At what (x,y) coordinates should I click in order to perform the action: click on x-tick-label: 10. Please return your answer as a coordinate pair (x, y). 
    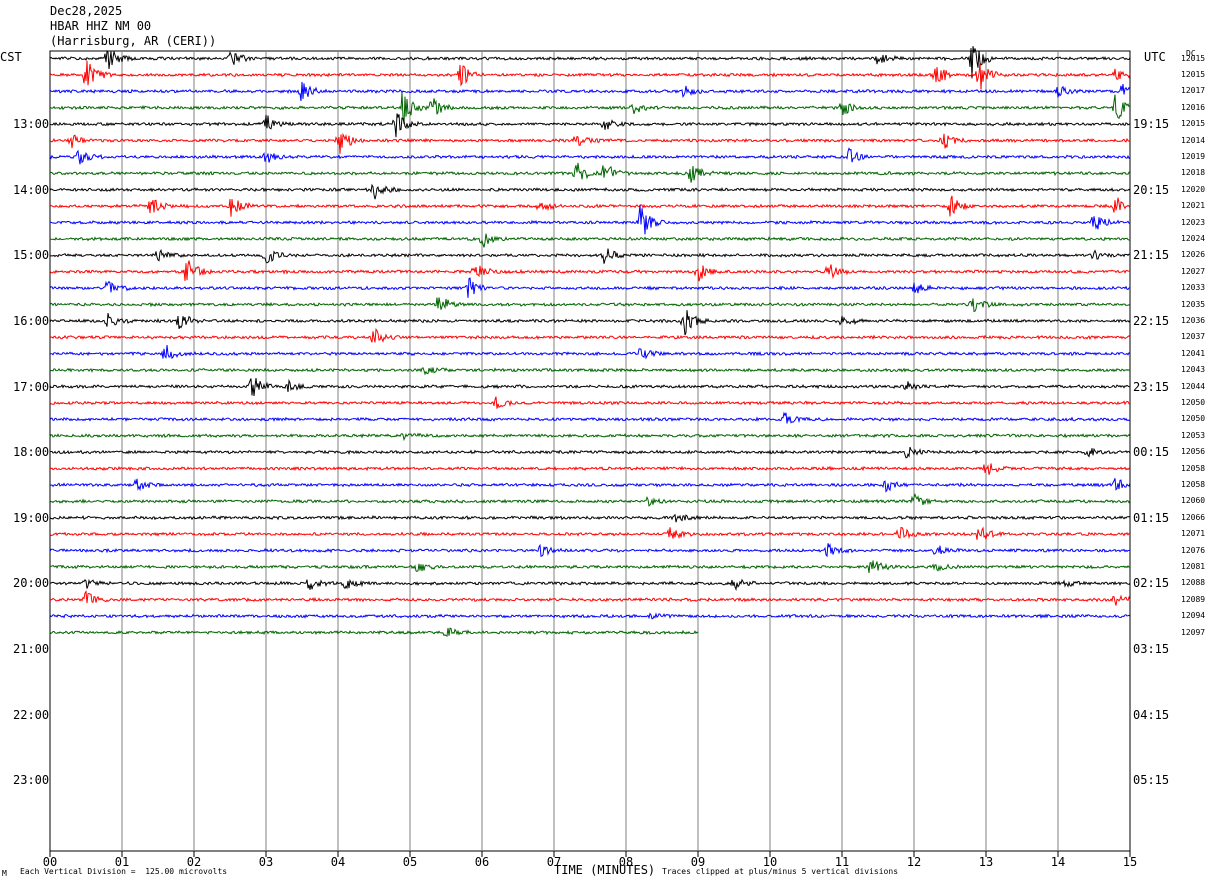
    Looking at the image, I should click on (770, 862).